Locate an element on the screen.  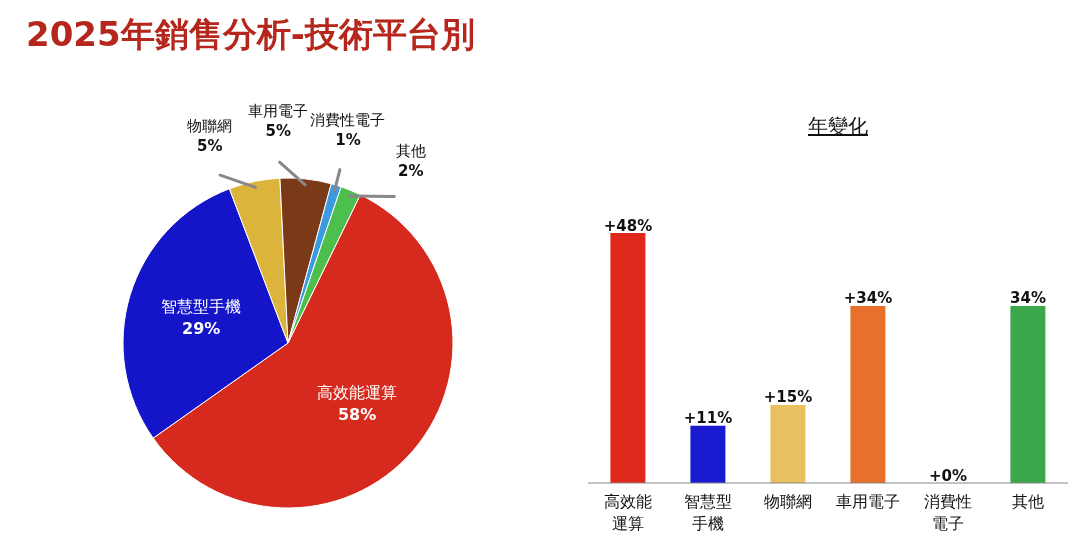
data-label: +34% is located at coordinates (868, 298).